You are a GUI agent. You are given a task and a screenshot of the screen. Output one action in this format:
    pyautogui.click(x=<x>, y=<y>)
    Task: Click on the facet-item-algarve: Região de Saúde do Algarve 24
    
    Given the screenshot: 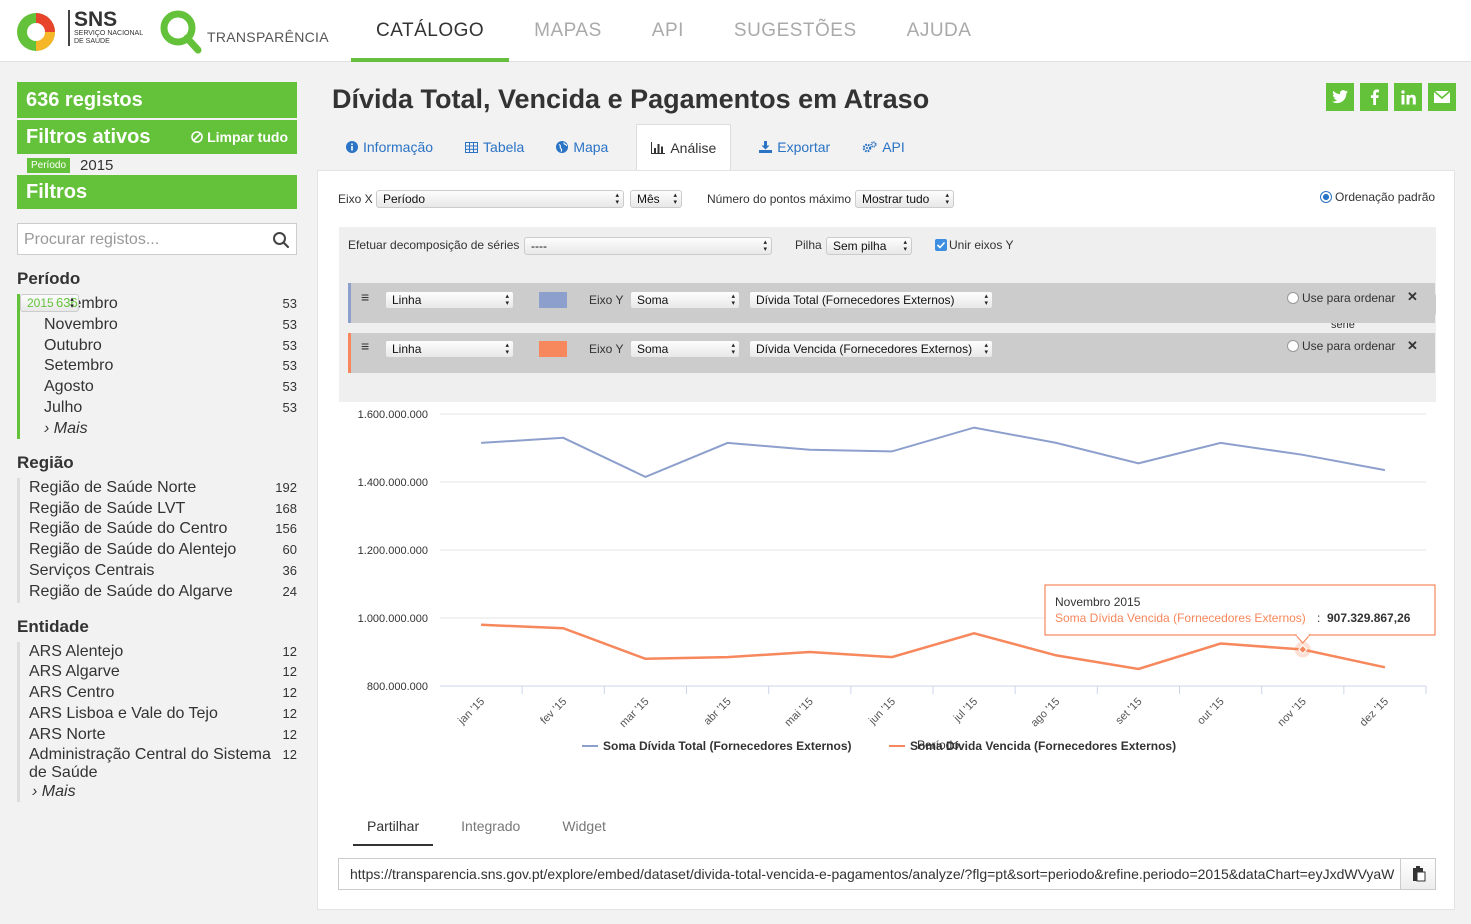 What is the action you would take?
    pyautogui.click(x=158, y=592)
    